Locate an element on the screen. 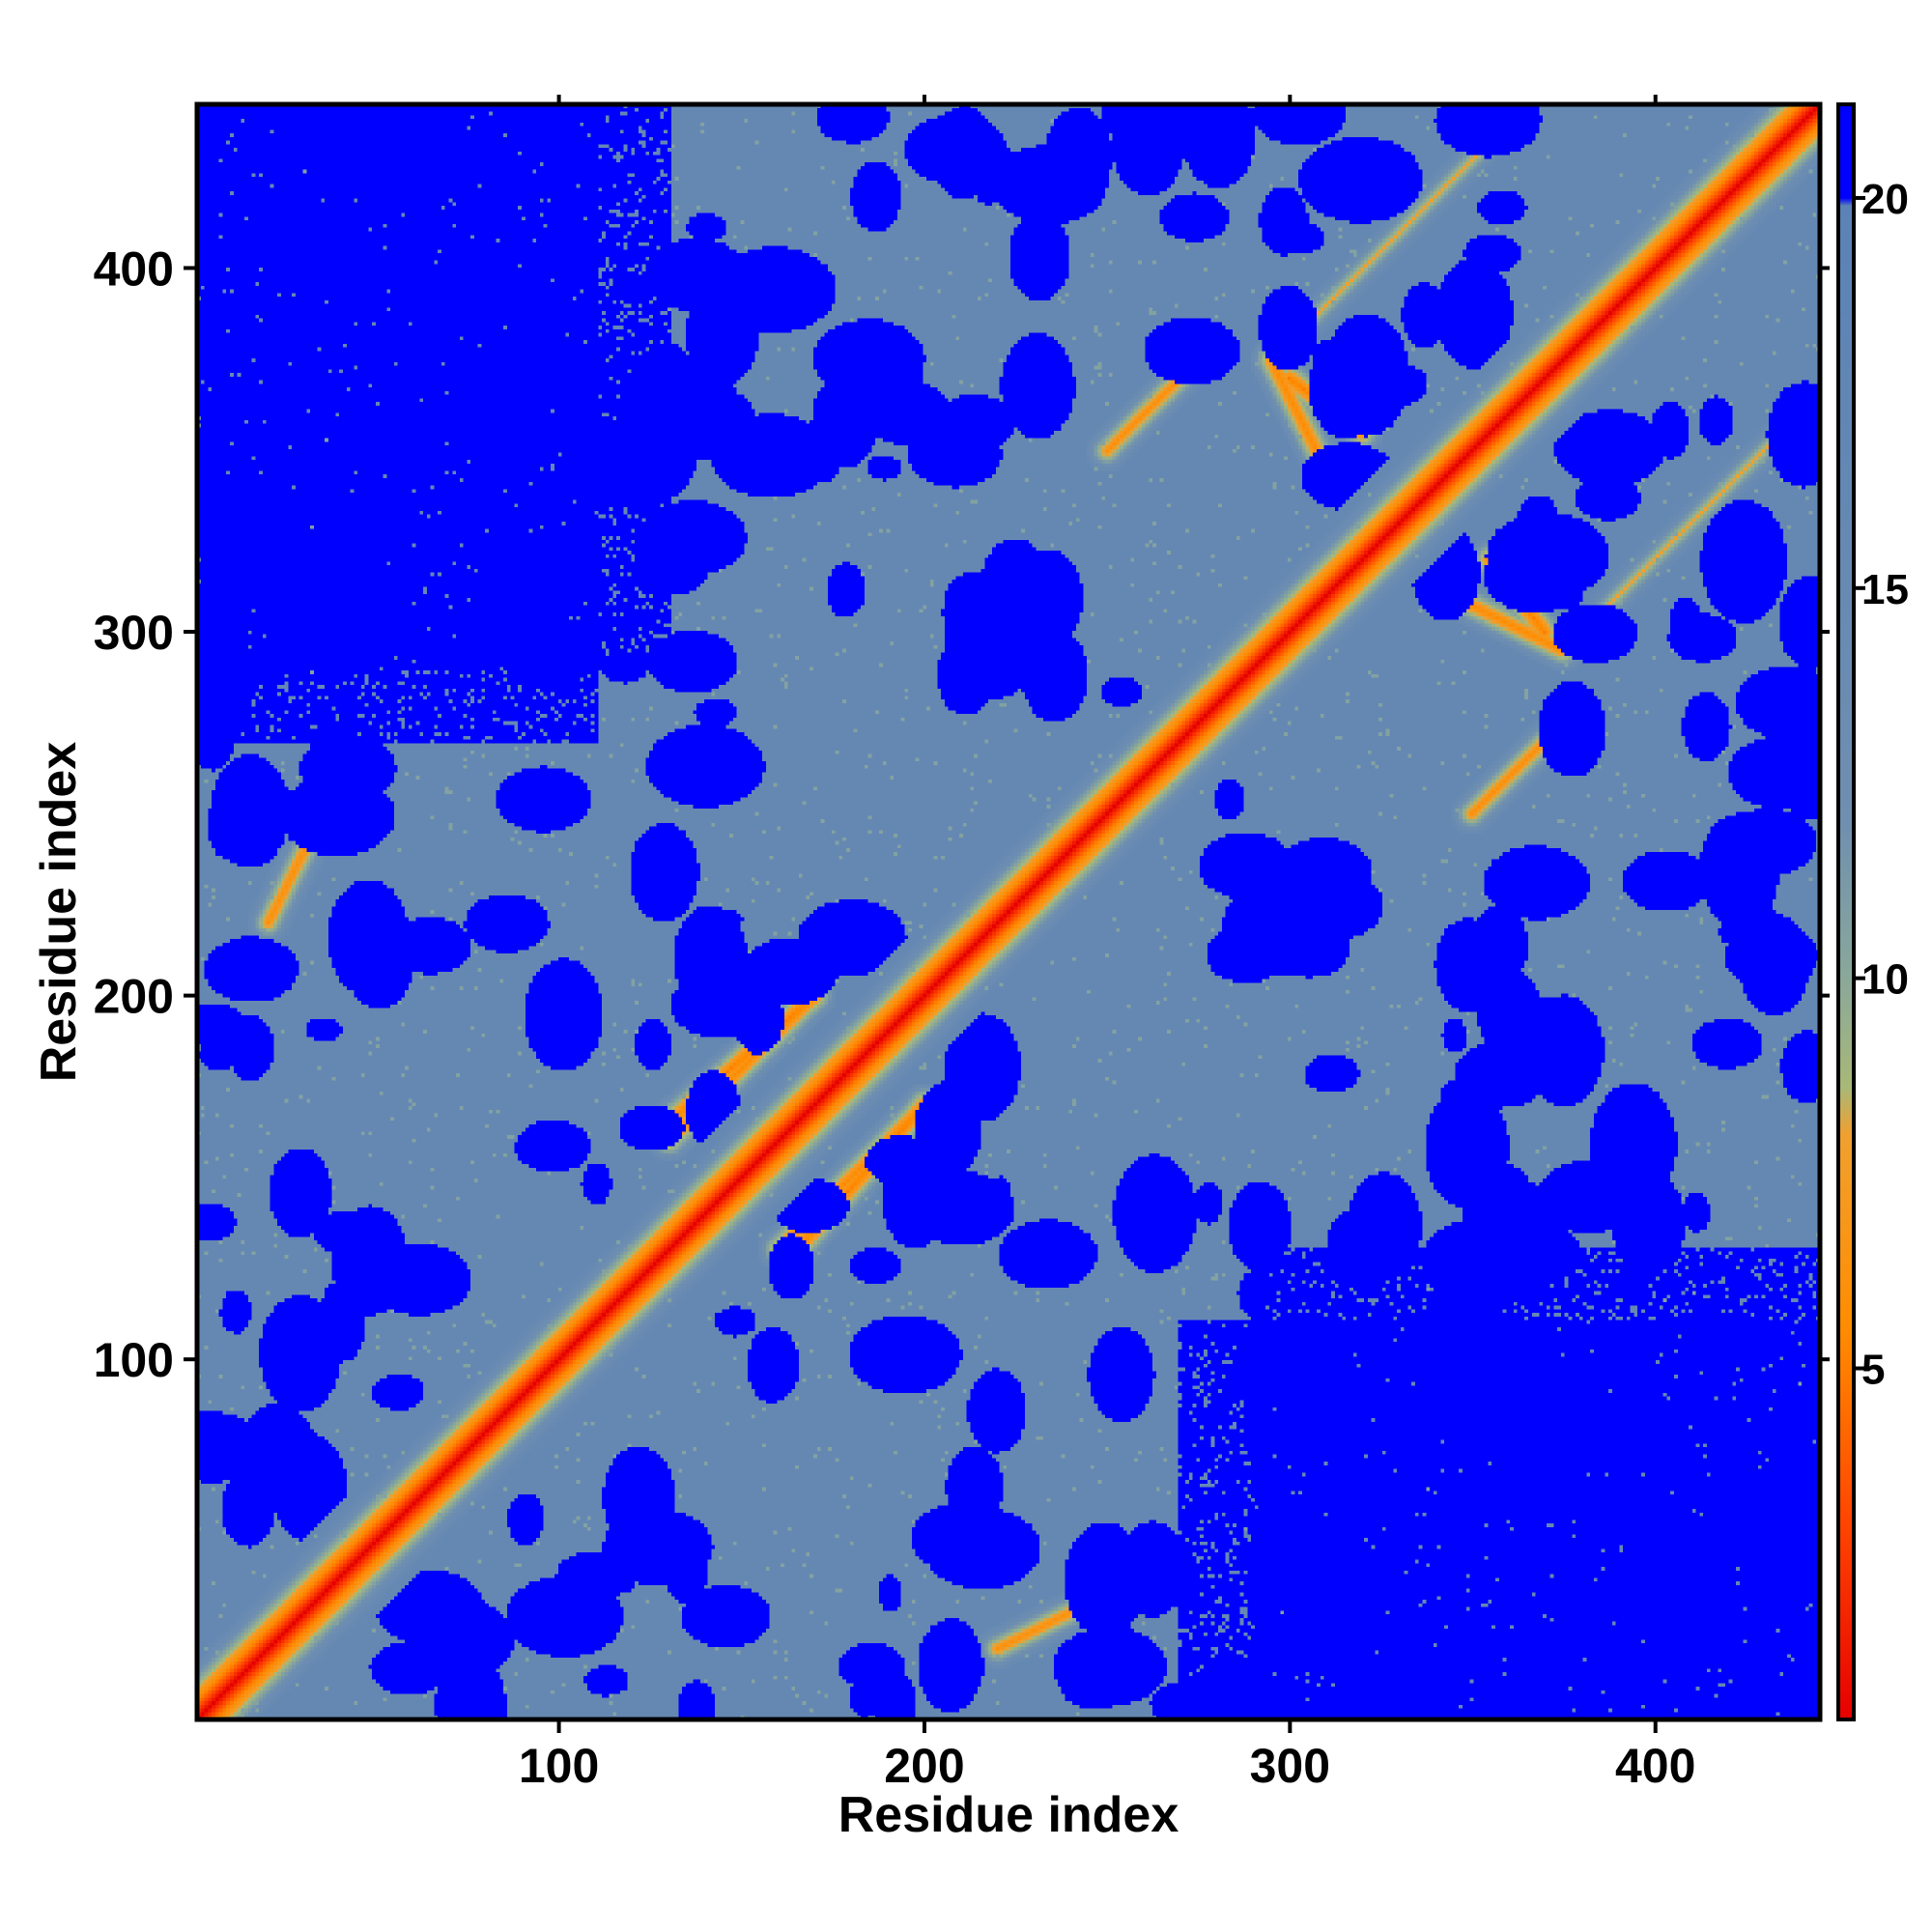  colorbar-tick-label: 20 is located at coordinates (1885, 199).